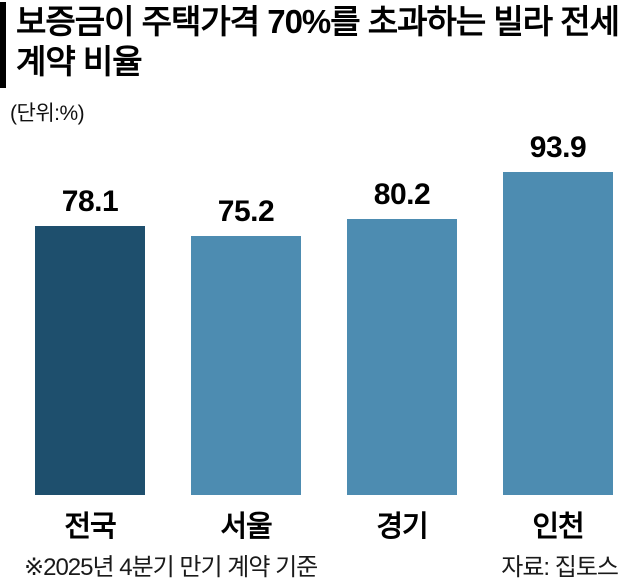 Image resolution: width=640 pixels, height=582 pixels. What do you see at coordinates (171, 567) in the screenshot?
I see `footnote: ※2025년 4분기 만기 계약 기준` at bounding box center [171, 567].